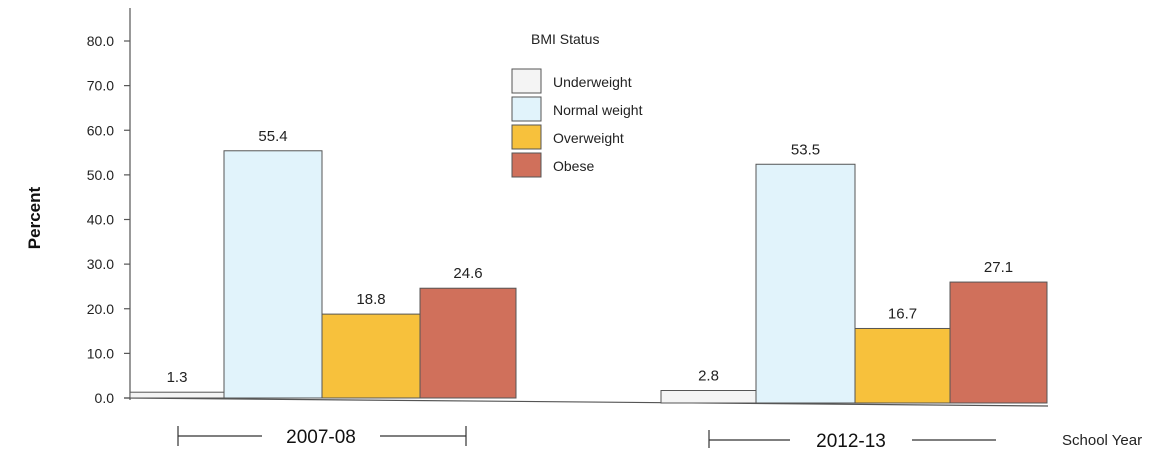 This screenshot has width=1173, height=453. I want to click on legend-label: Normal weight, so click(598, 110).